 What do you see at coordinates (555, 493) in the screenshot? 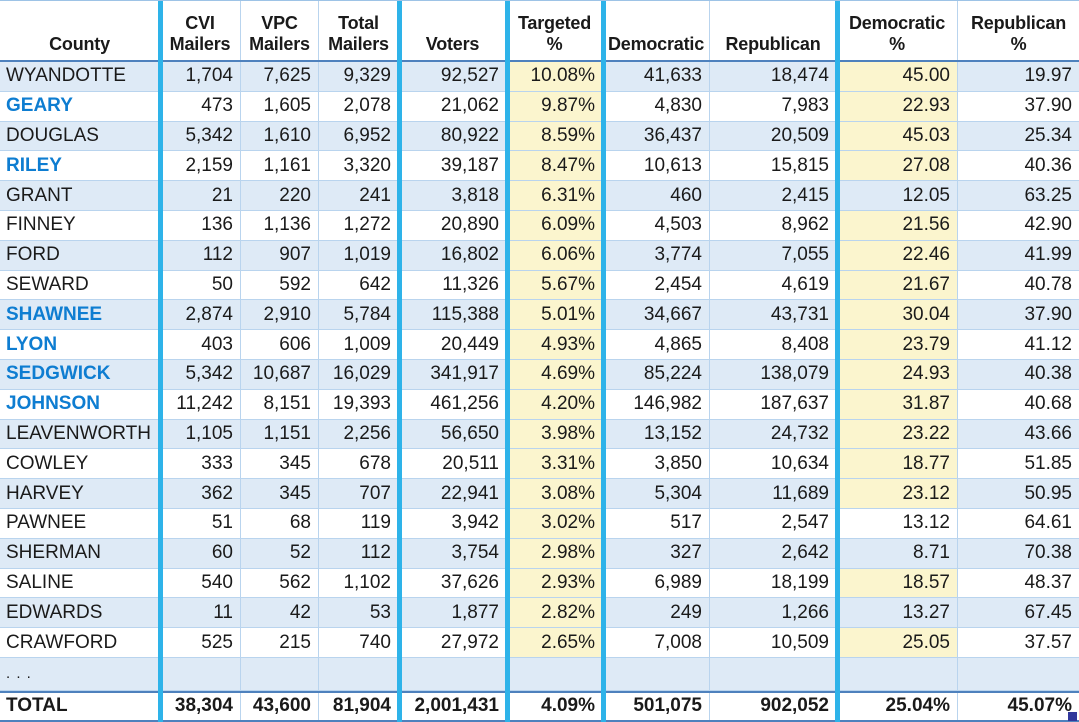
I see `cell-targeted-pct: 3.08%` at bounding box center [555, 493].